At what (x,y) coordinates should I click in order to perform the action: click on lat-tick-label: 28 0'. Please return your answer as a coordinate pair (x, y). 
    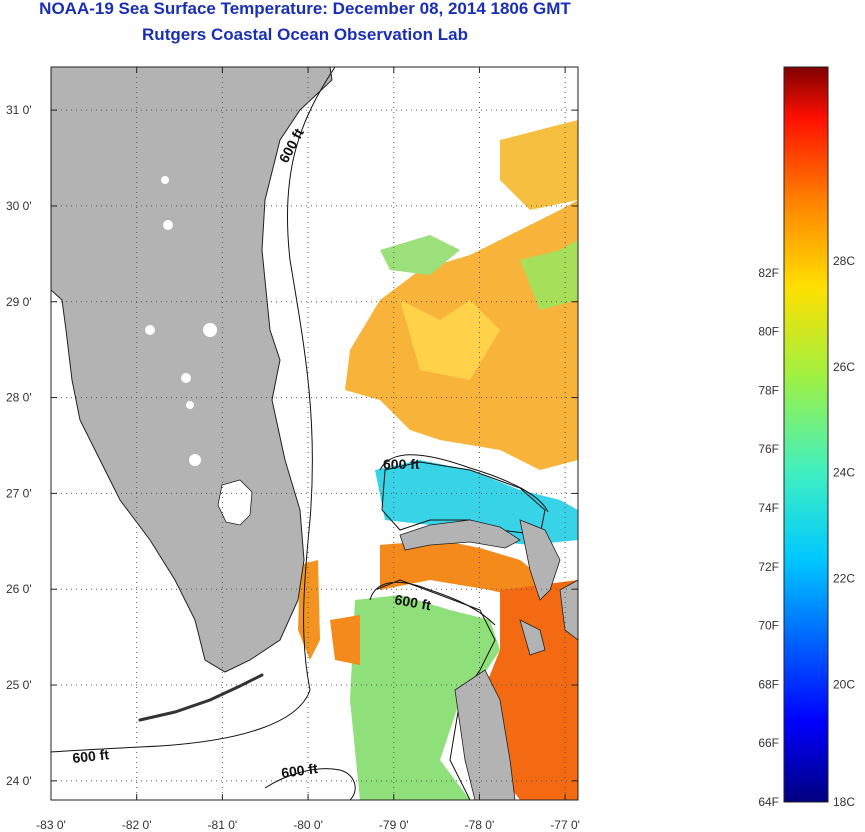
    Looking at the image, I should click on (19, 398).